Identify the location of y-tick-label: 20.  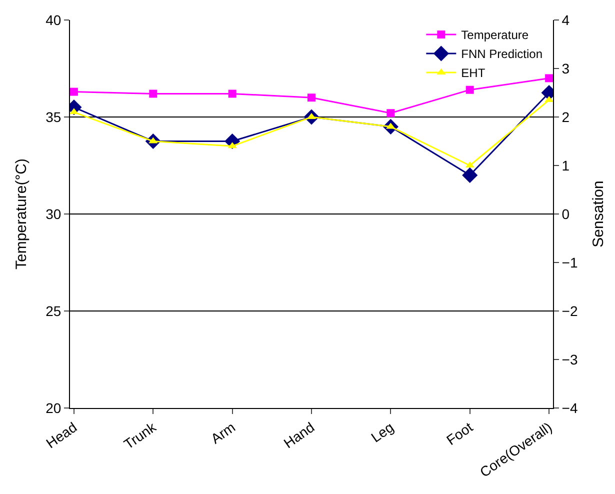
(54, 408).